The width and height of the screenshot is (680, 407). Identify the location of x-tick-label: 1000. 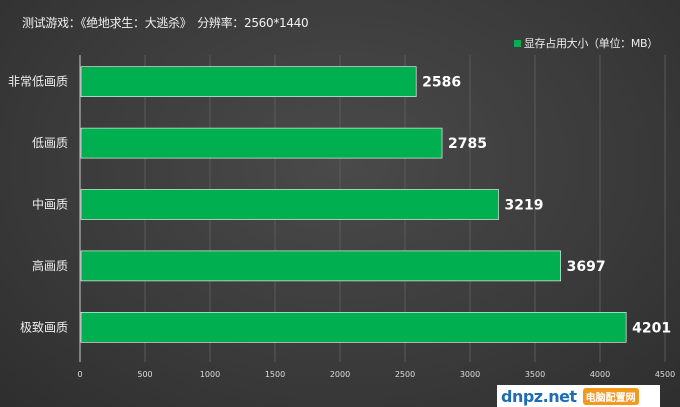
(210, 374).